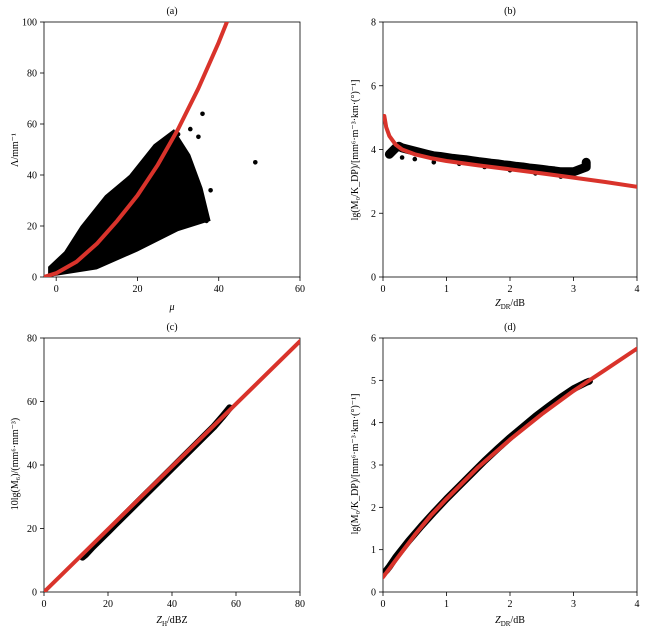 The width and height of the screenshot is (650, 630). I want to click on panel-b-xtick-label: 1, so click(446, 289).